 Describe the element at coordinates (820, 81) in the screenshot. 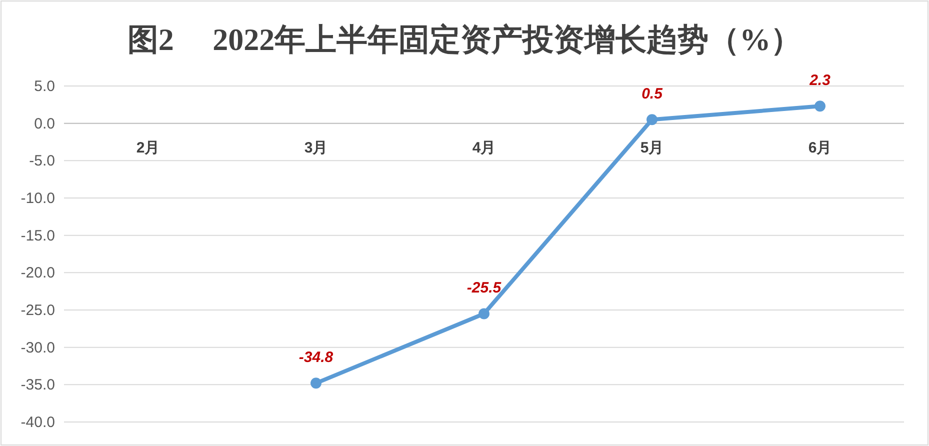

I see `data-label: 2.3` at that location.